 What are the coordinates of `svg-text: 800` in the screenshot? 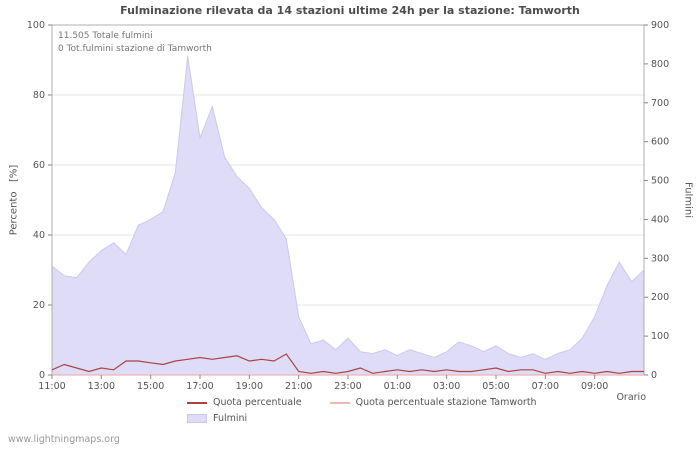 It's located at (660, 64).